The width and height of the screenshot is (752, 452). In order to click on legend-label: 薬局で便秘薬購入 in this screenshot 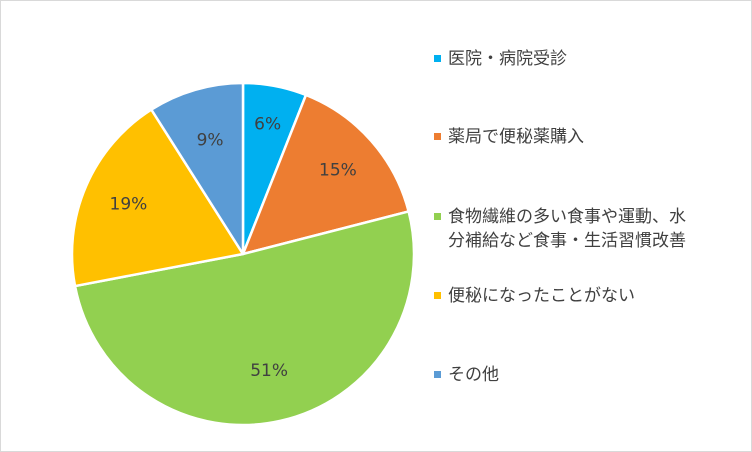, I will do `click(516, 137)`.